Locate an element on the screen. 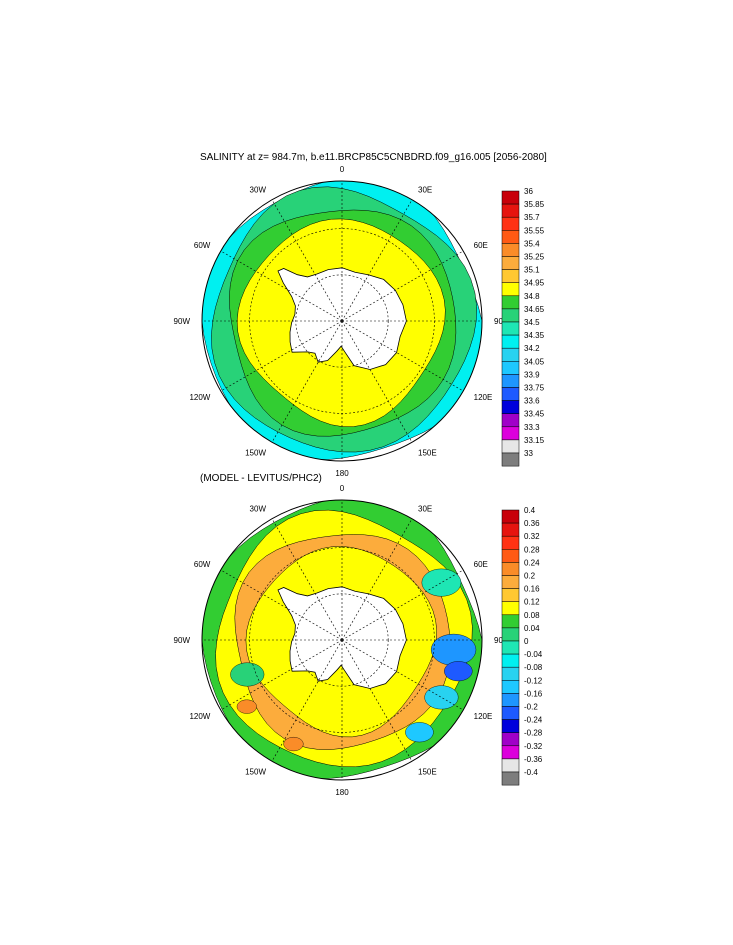  colorbar-label: 0.4 is located at coordinates (530, 510).